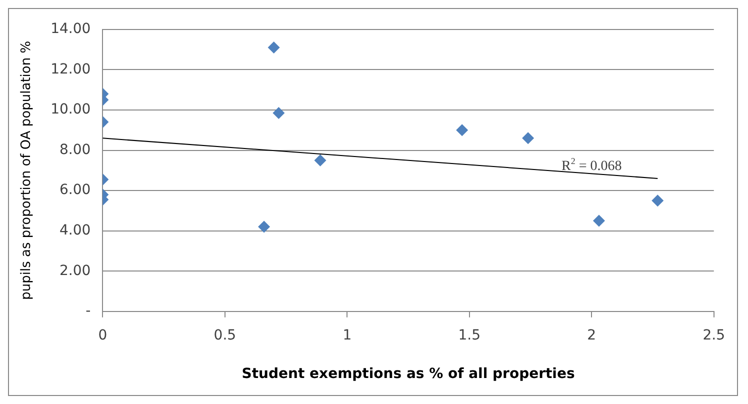  What do you see at coordinates (26, 170) in the screenshot?
I see `y-axis-title: pupils as proportion of OA population %` at bounding box center [26, 170].